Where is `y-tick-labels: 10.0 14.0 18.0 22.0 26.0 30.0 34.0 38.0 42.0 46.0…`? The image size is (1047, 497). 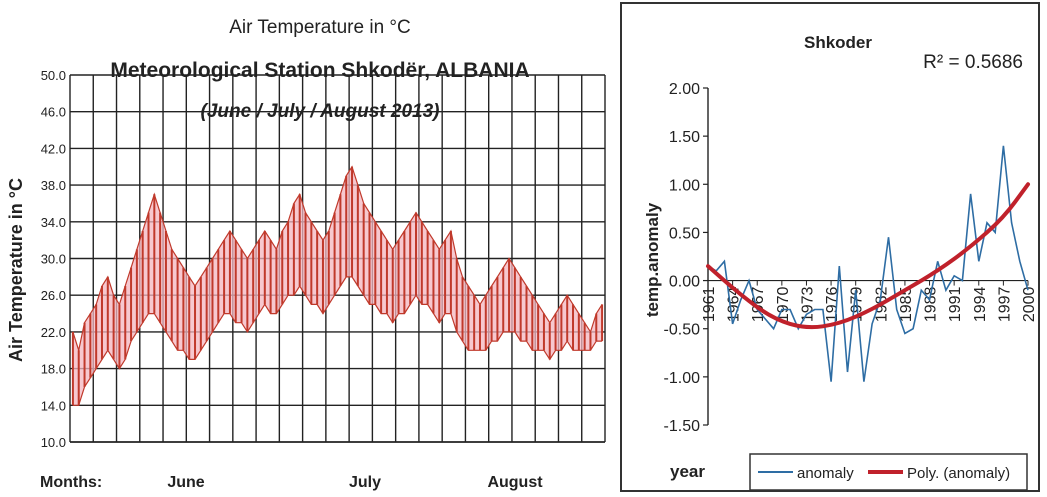
y-tick-labels: 10.0 14.0 18.0 22.0 26.0 30.0 34.0 38.0 42.0 46.0… is located at coordinates (53, 259).